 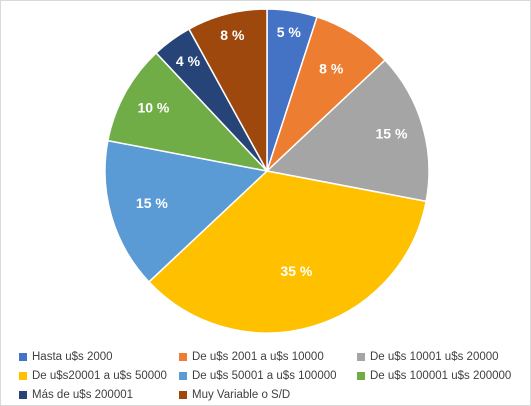 I want to click on legend-item: Hasta u$s 2000, so click(x=99, y=356).